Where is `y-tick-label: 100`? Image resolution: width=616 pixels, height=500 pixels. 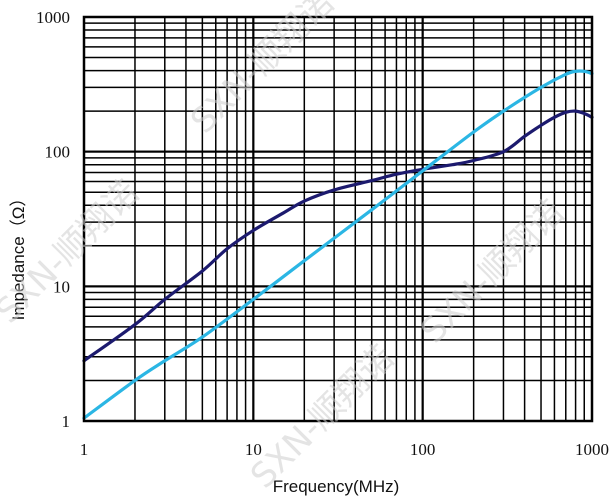 y-tick-label: 100 is located at coordinates (58, 152).